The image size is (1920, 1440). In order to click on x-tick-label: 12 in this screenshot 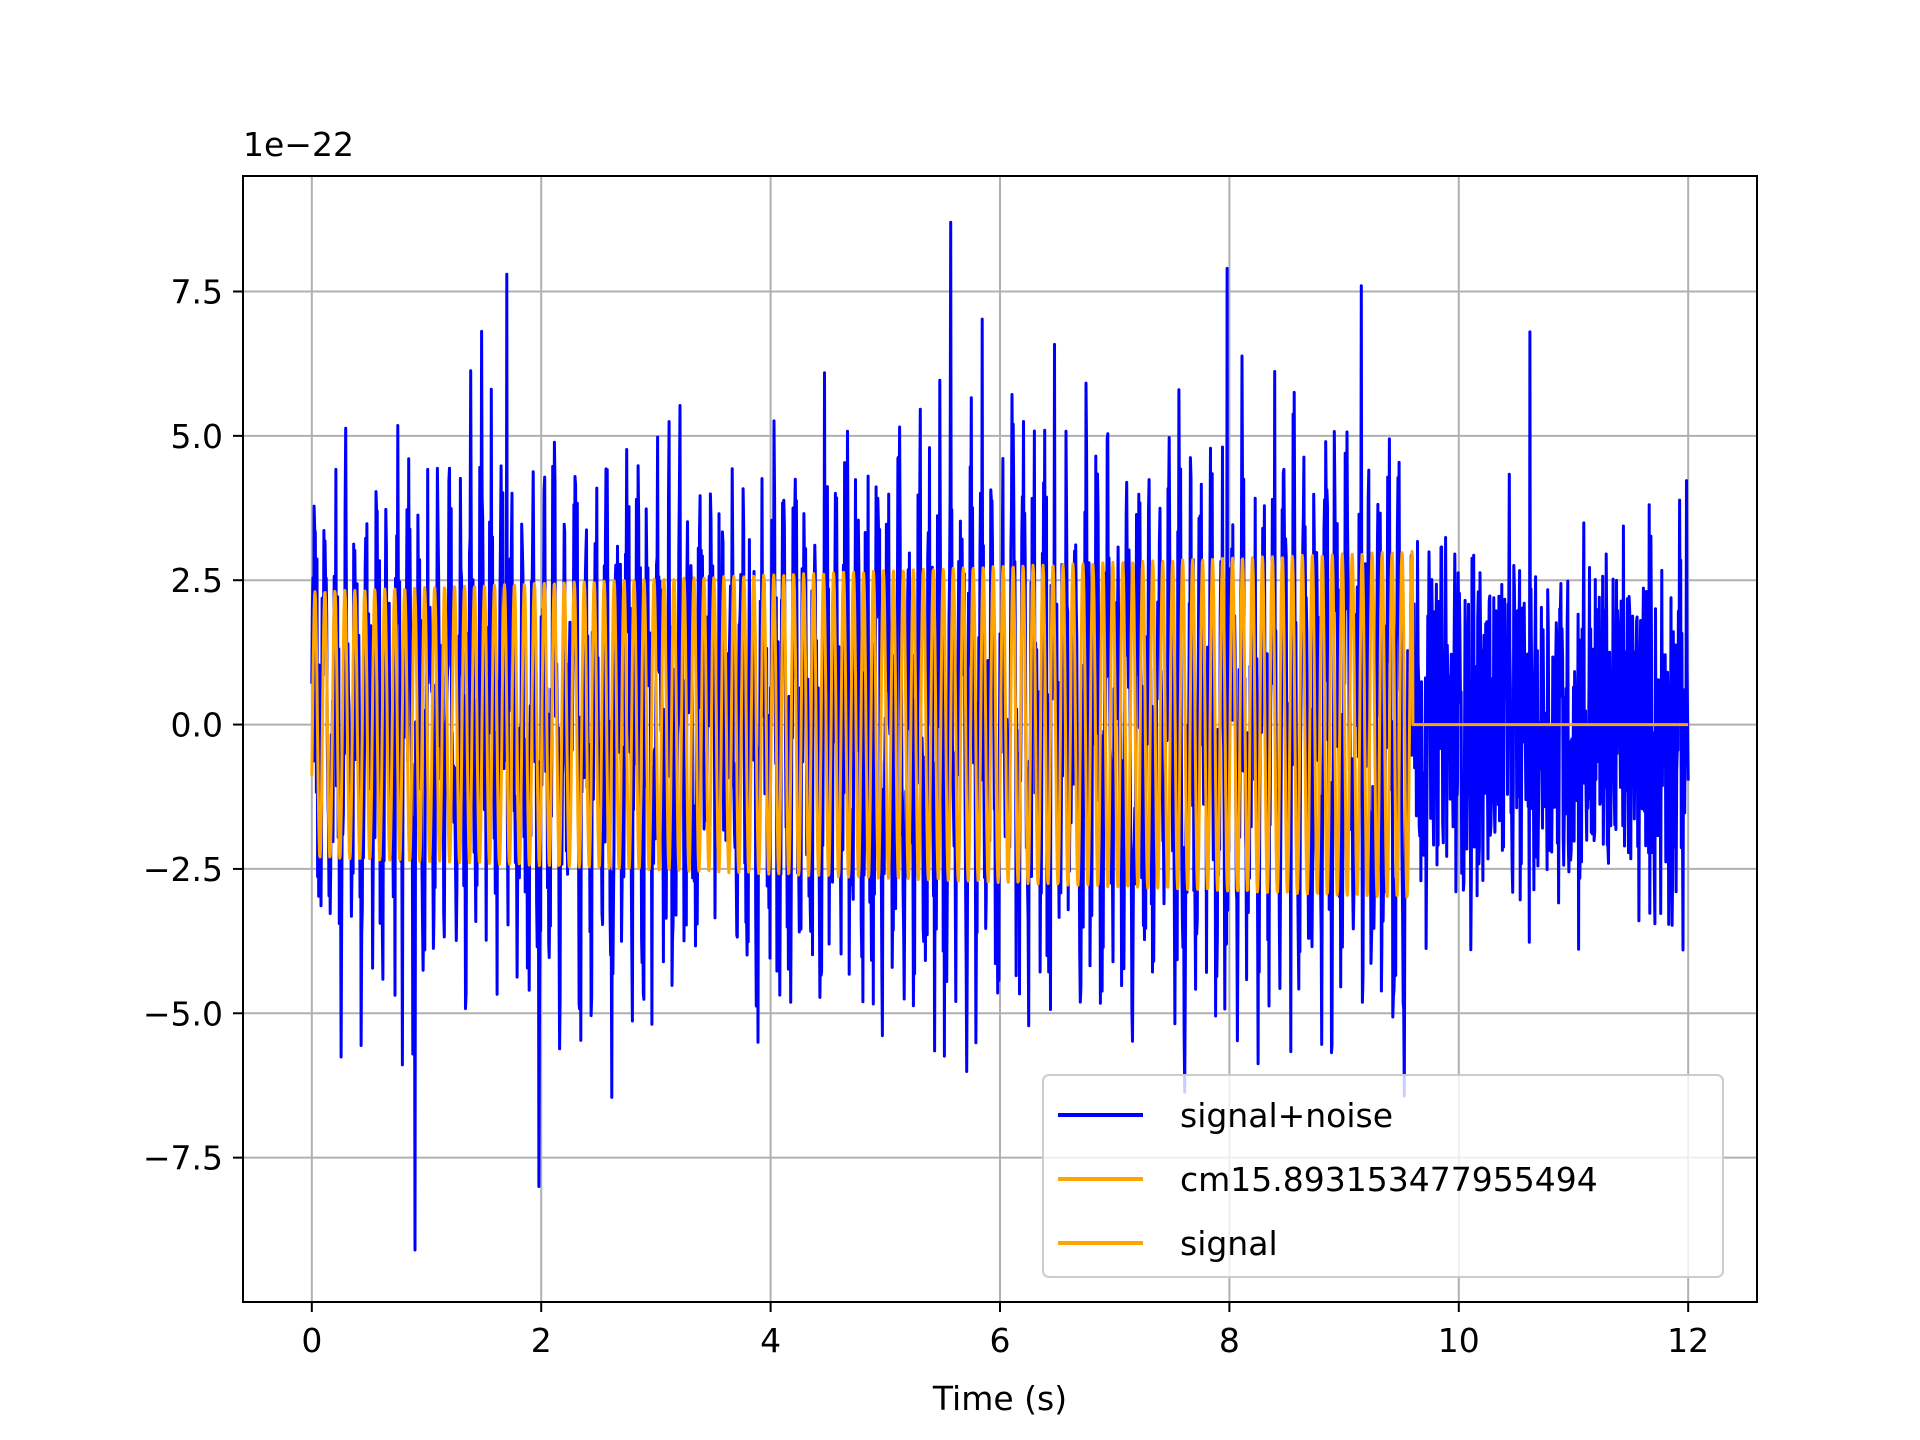, I will do `click(1688, 1340)`.